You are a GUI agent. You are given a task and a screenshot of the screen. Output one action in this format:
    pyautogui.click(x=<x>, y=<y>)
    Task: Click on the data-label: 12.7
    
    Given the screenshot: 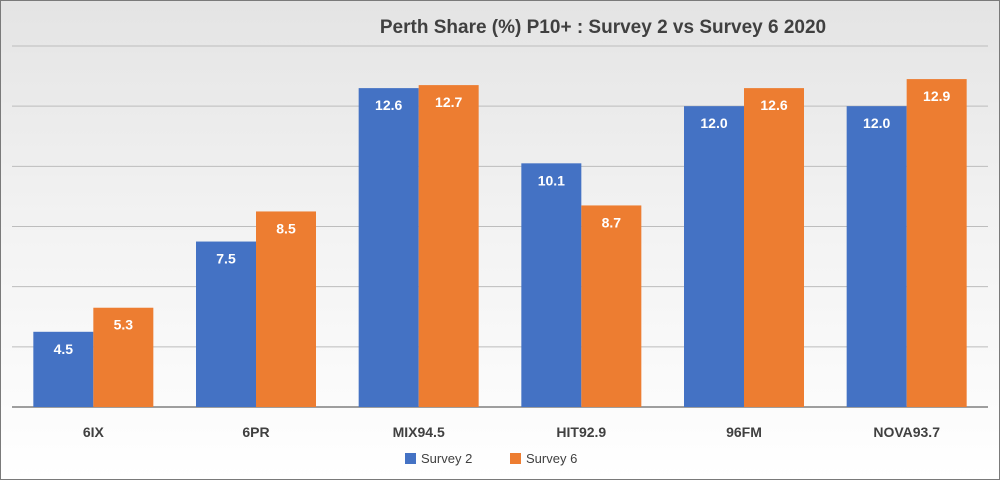 What is the action you would take?
    pyautogui.click(x=448, y=102)
    